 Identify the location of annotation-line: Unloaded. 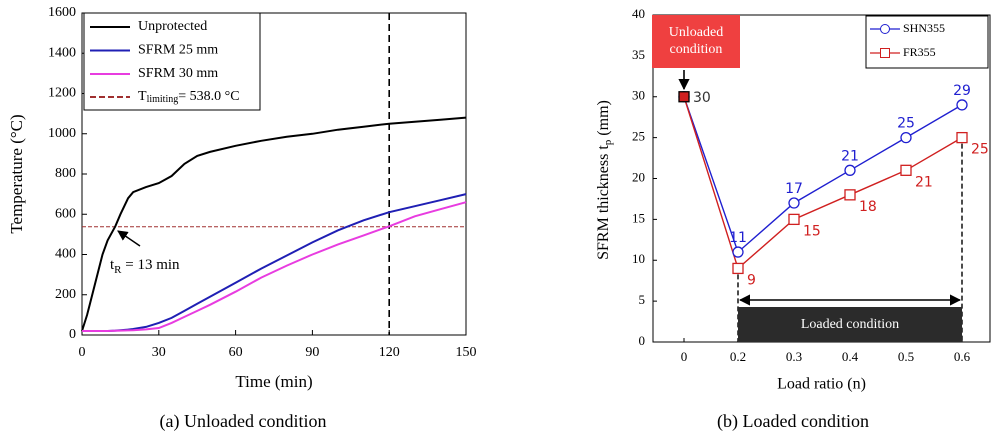
(696, 32).